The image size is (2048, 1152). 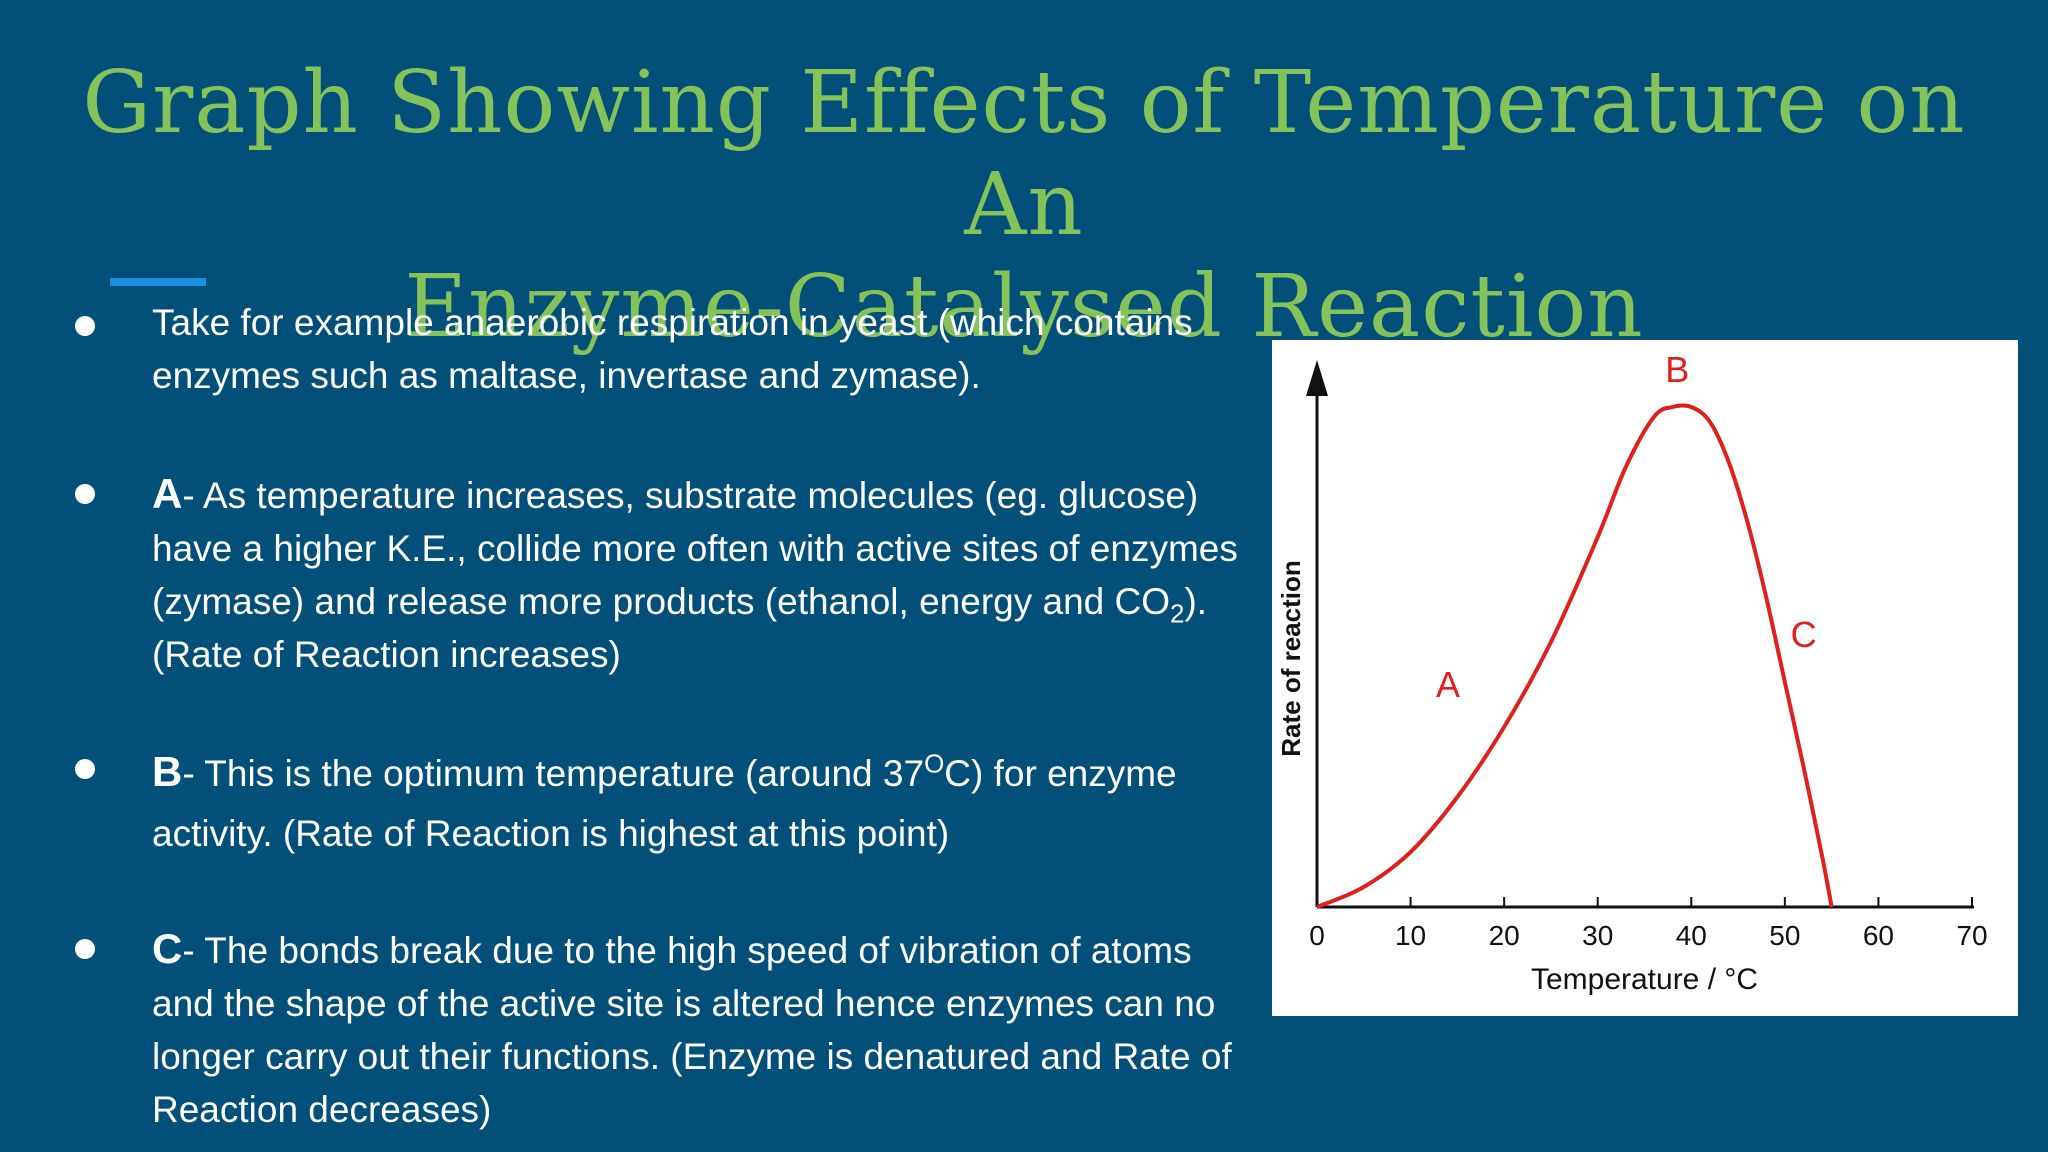 What do you see at coordinates (1317, 378) in the screenshot?
I see `y-axis-arrow-icon` at bounding box center [1317, 378].